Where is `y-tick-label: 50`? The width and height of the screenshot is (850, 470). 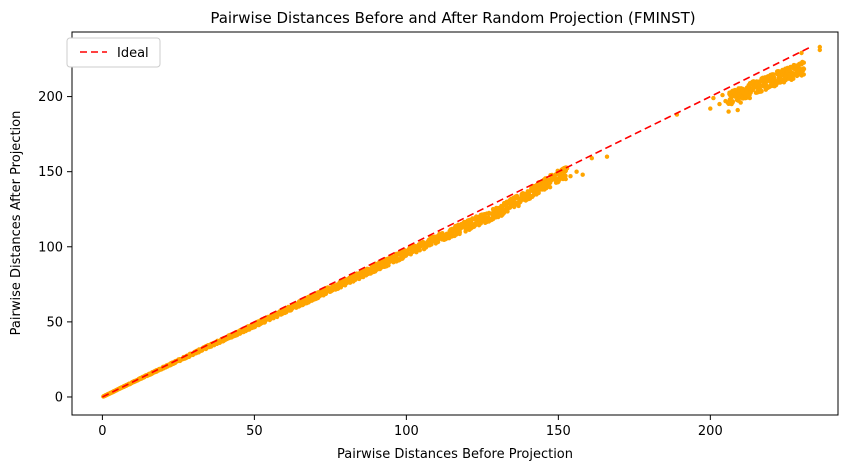 y-tick-label: 50 is located at coordinates (54, 322).